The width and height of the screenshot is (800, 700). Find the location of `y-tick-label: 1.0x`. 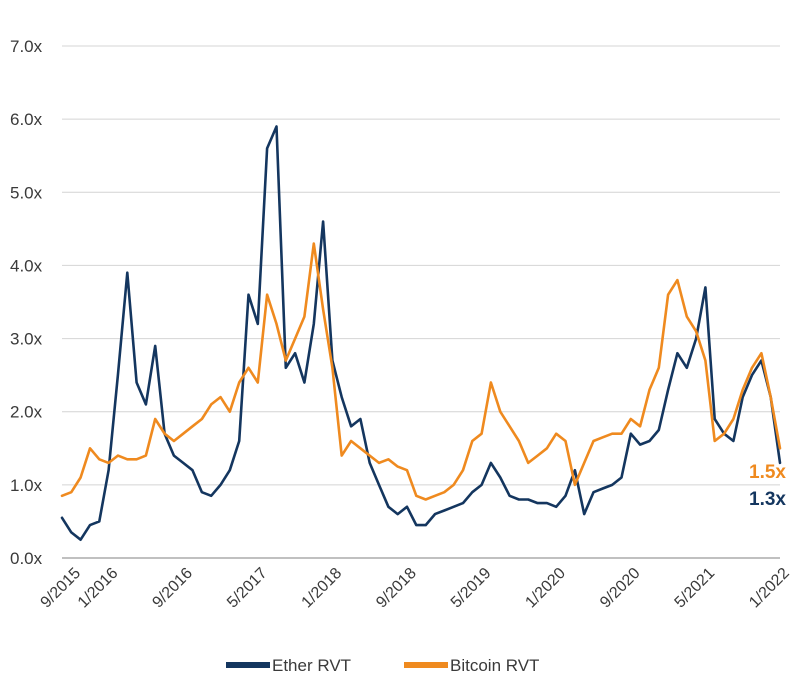

y-tick-label: 1.0x is located at coordinates (26, 485).